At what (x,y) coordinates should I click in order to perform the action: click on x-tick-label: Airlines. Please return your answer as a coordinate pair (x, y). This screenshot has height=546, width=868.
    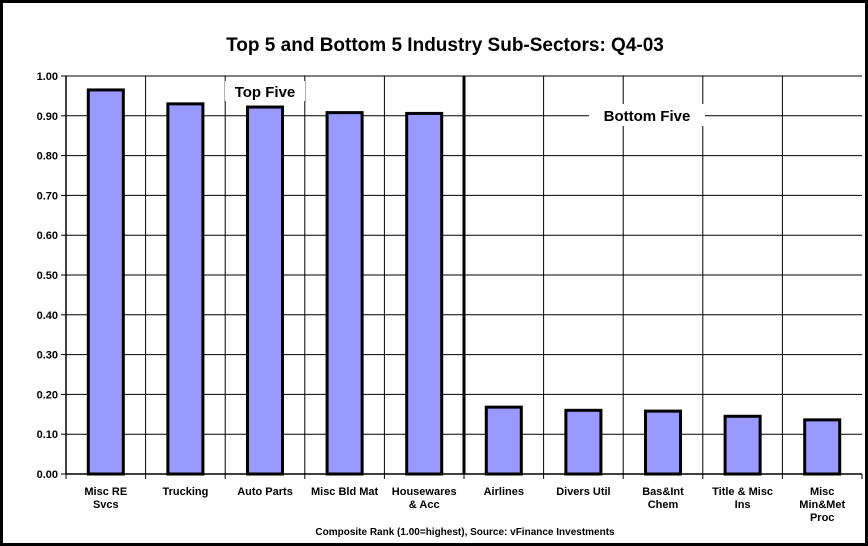
    Looking at the image, I should click on (504, 492).